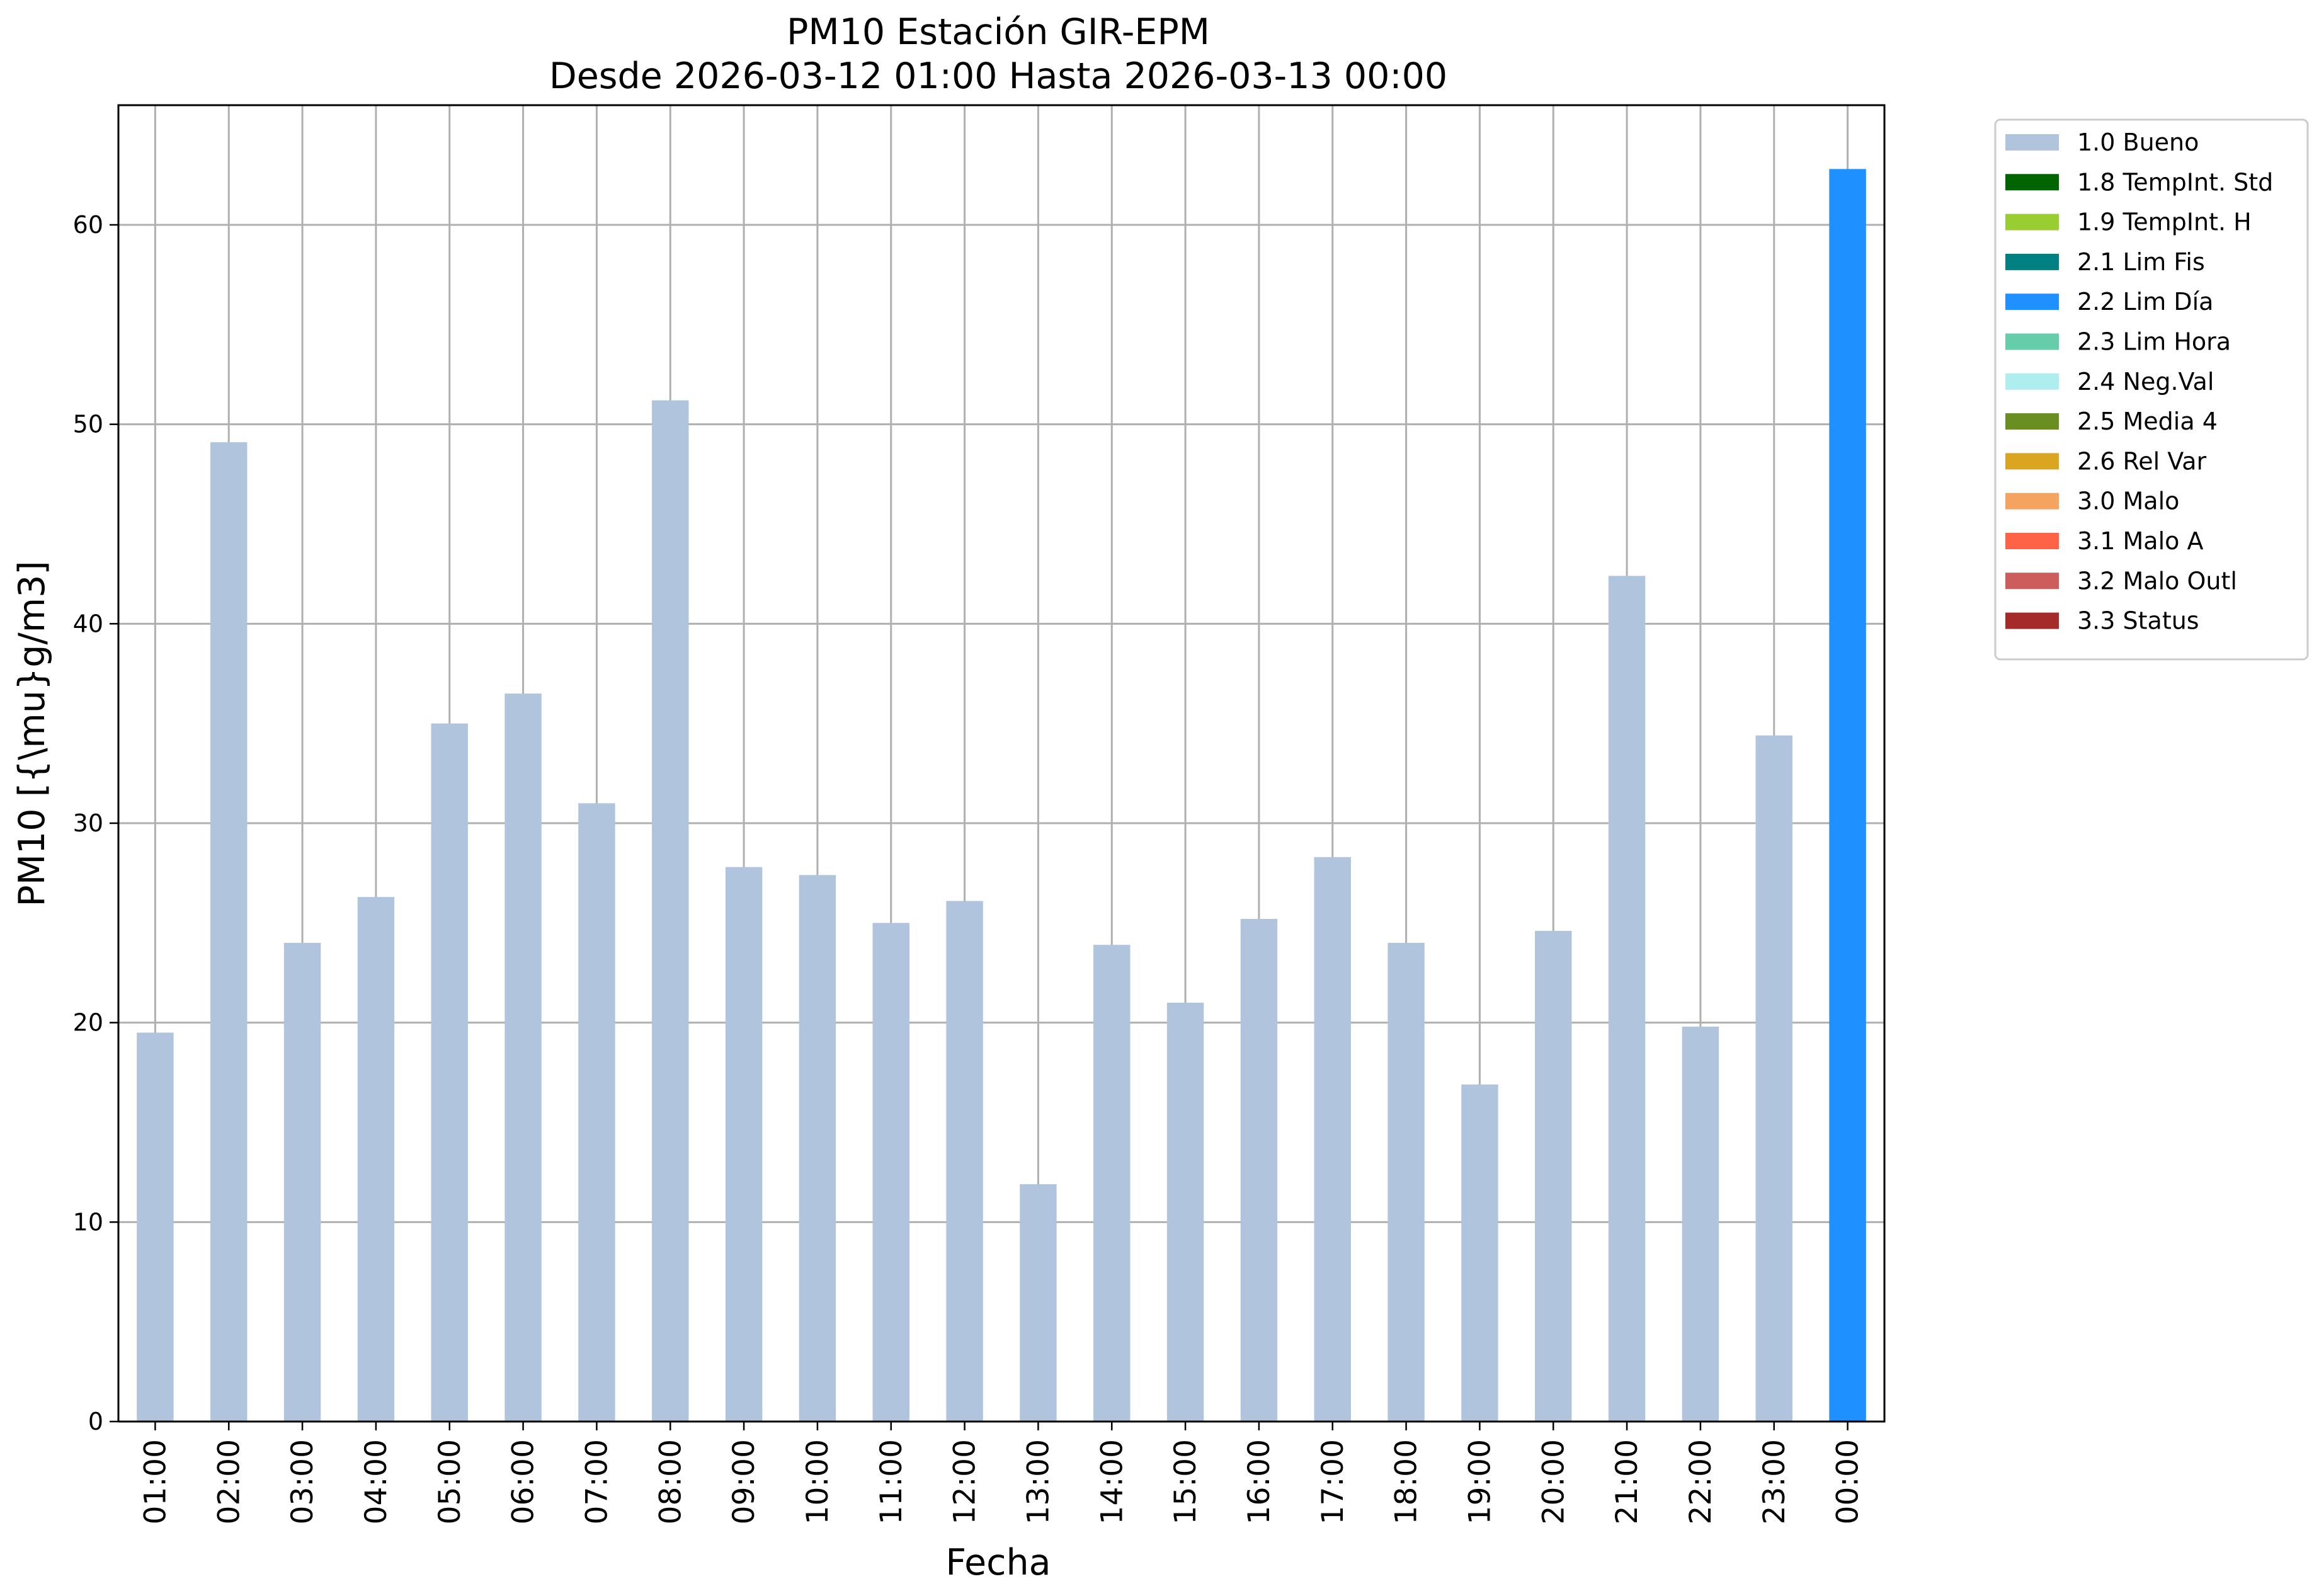 The height and width of the screenshot is (1596, 2319). Describe the element at coordinates (596, 1481) in the screenshot. I see `x-tick-label: 07:00` at that location.